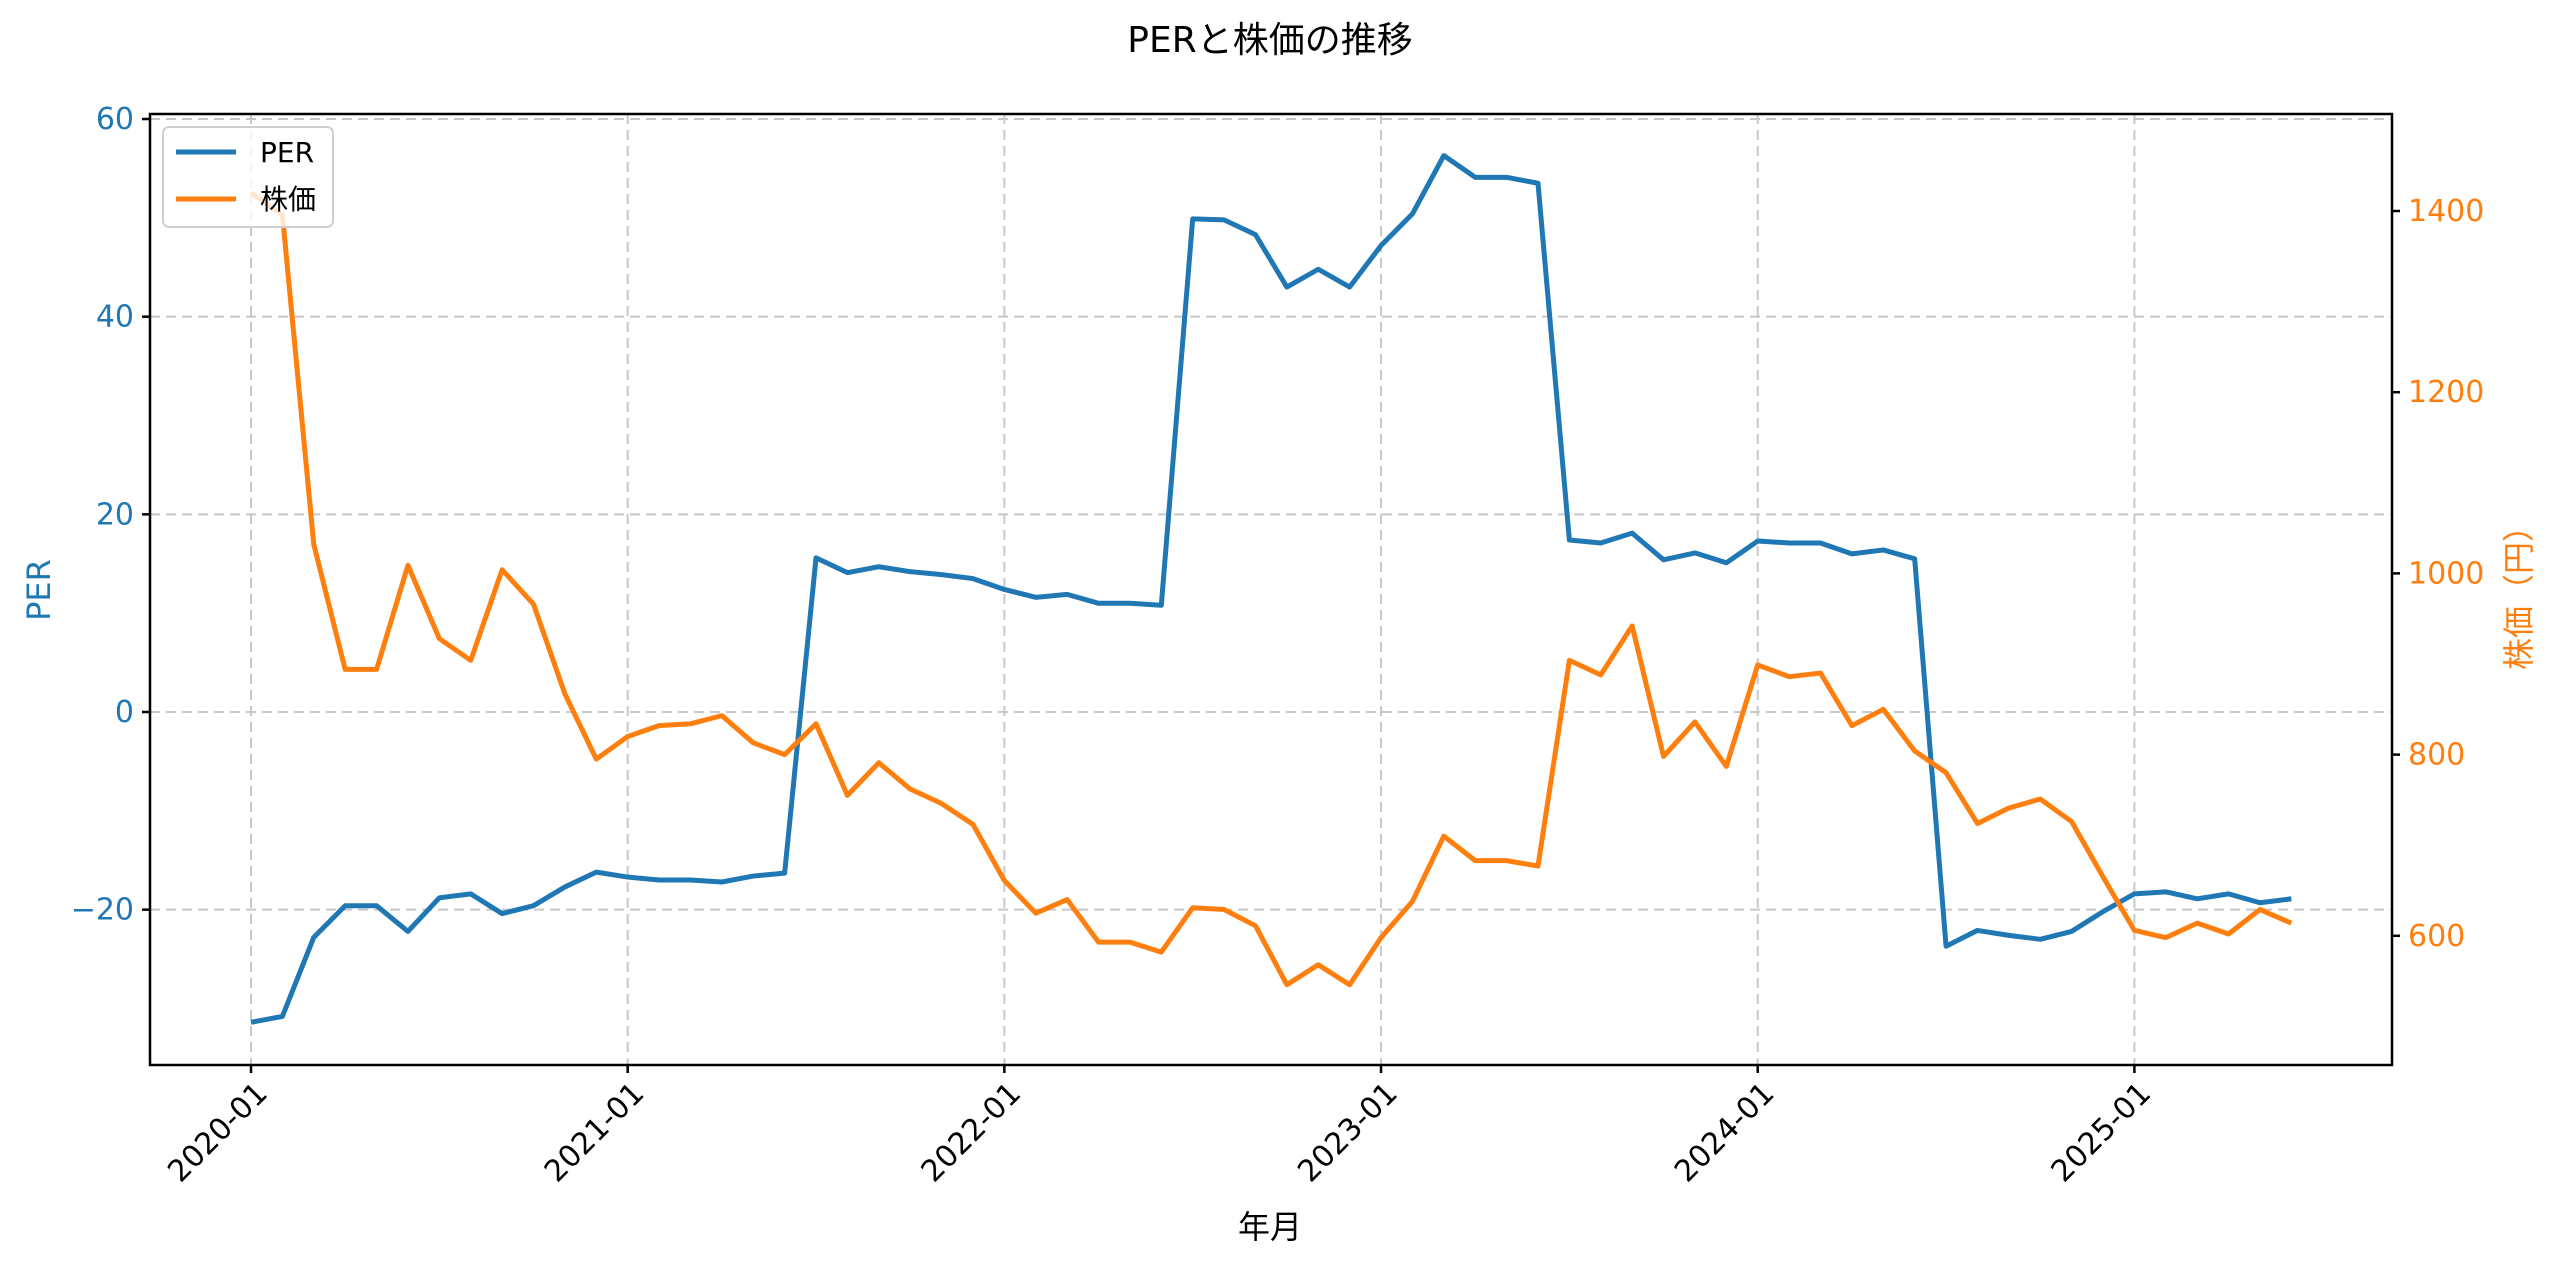 This screenshot has height=1269, width=2560. I want to click on left-tick-label: 0, so click(124, 712).